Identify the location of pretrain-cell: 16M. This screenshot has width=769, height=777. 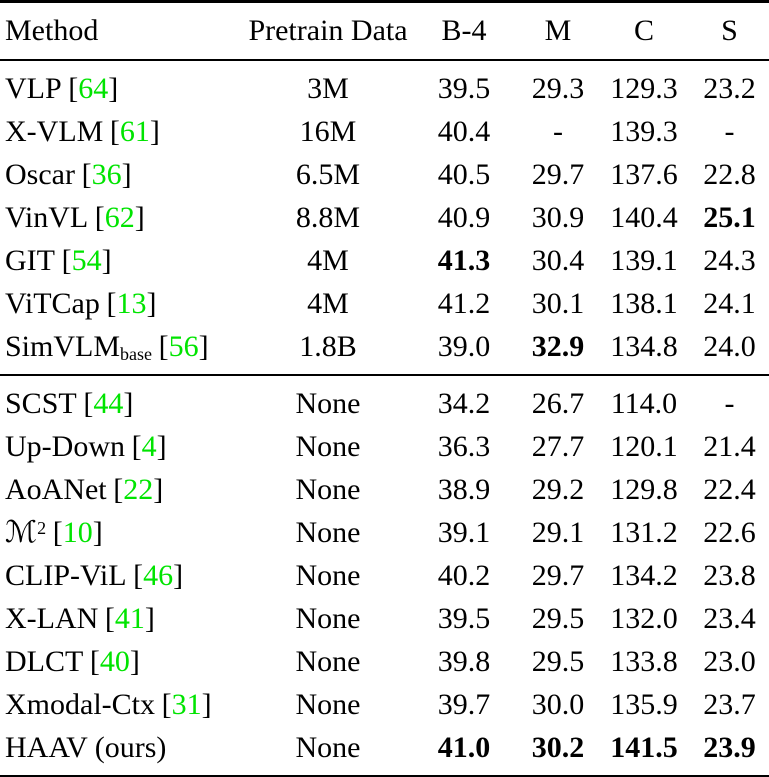
(328, 131).